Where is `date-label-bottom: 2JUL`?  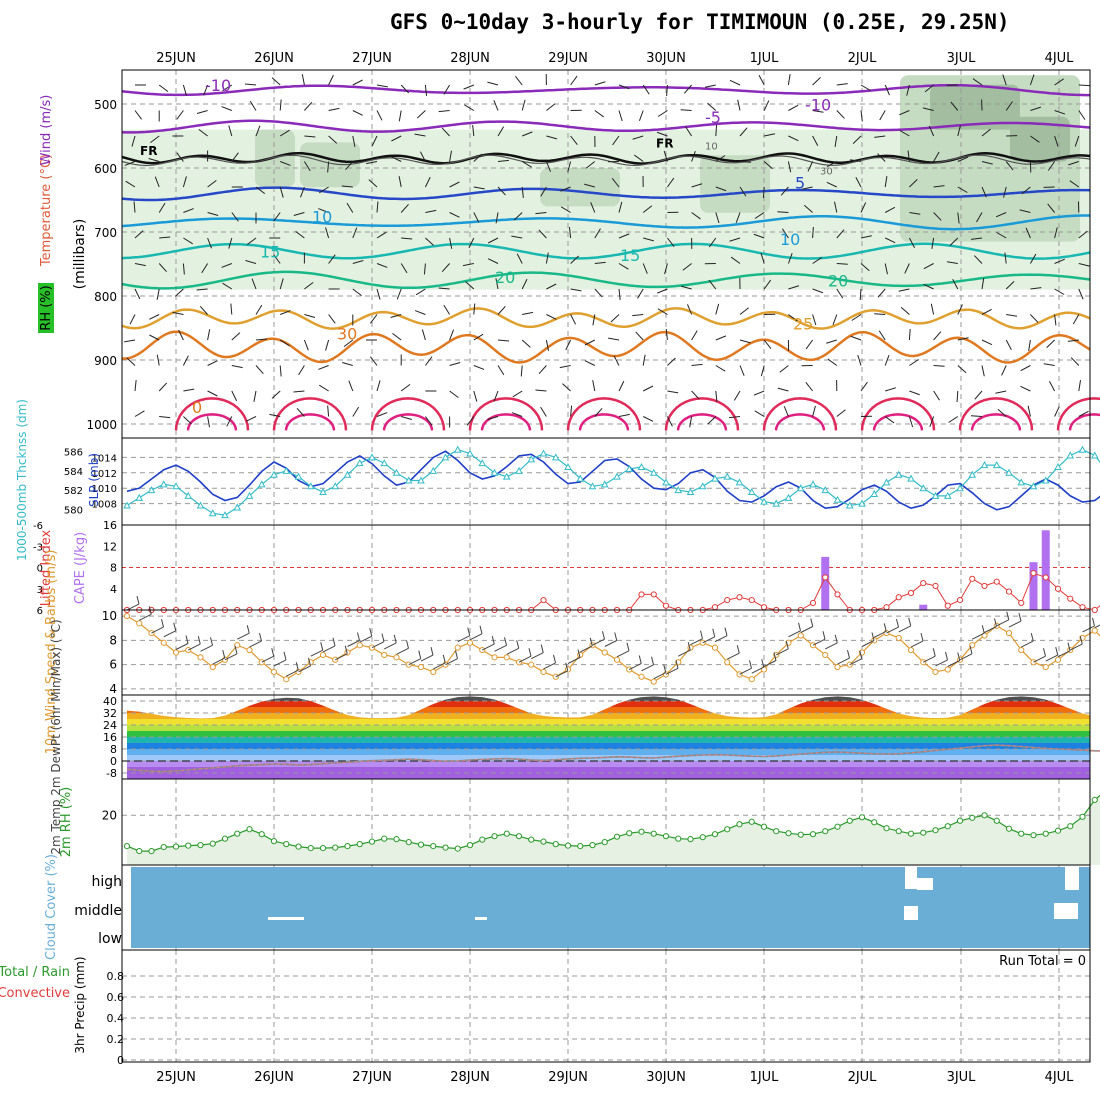 date-label-bottom: 2JUL is located at coordinates (863, 1077).